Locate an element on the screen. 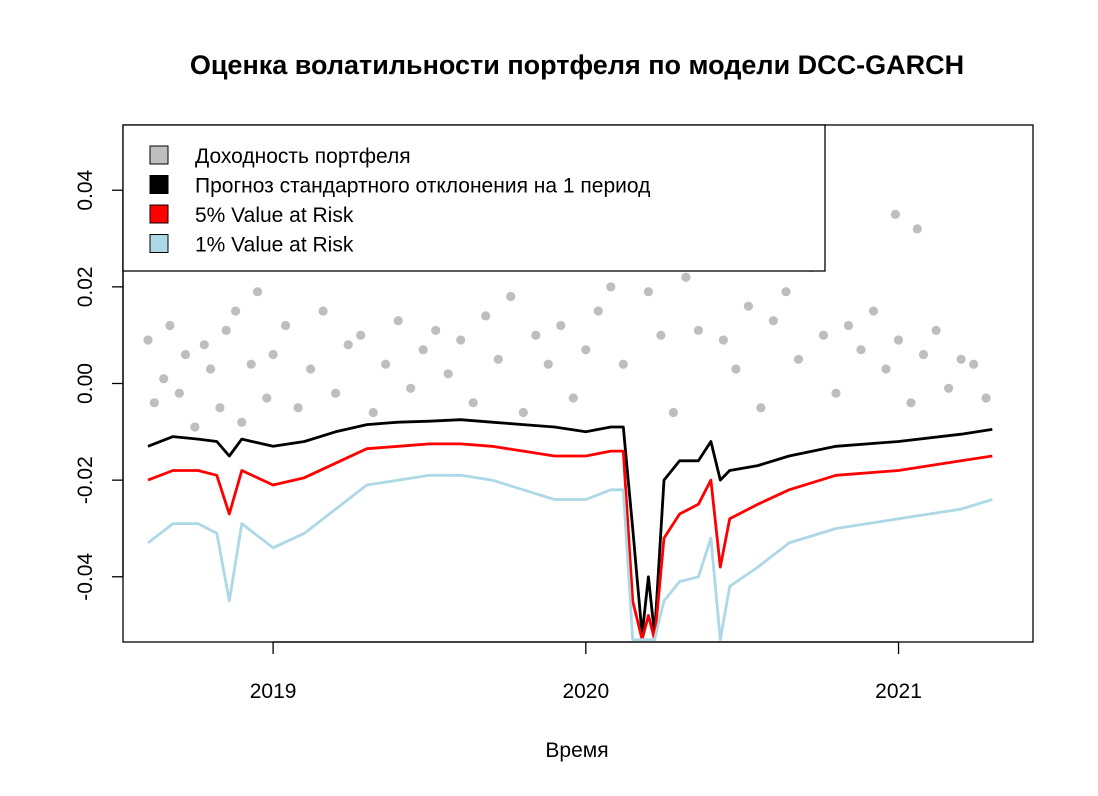  y-axis: 0.04 0.02 0.00 -0.02 -0.04 is located at coordinates (99, 385).